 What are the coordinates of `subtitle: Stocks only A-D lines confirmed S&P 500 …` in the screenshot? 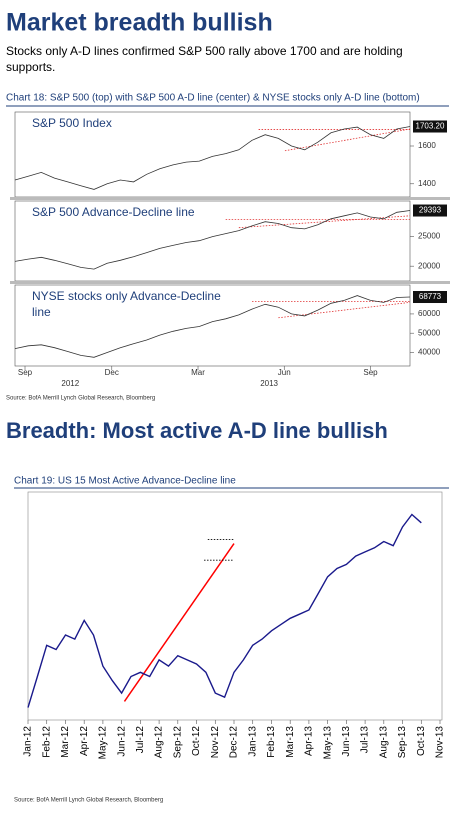 It's located at (204, 51).